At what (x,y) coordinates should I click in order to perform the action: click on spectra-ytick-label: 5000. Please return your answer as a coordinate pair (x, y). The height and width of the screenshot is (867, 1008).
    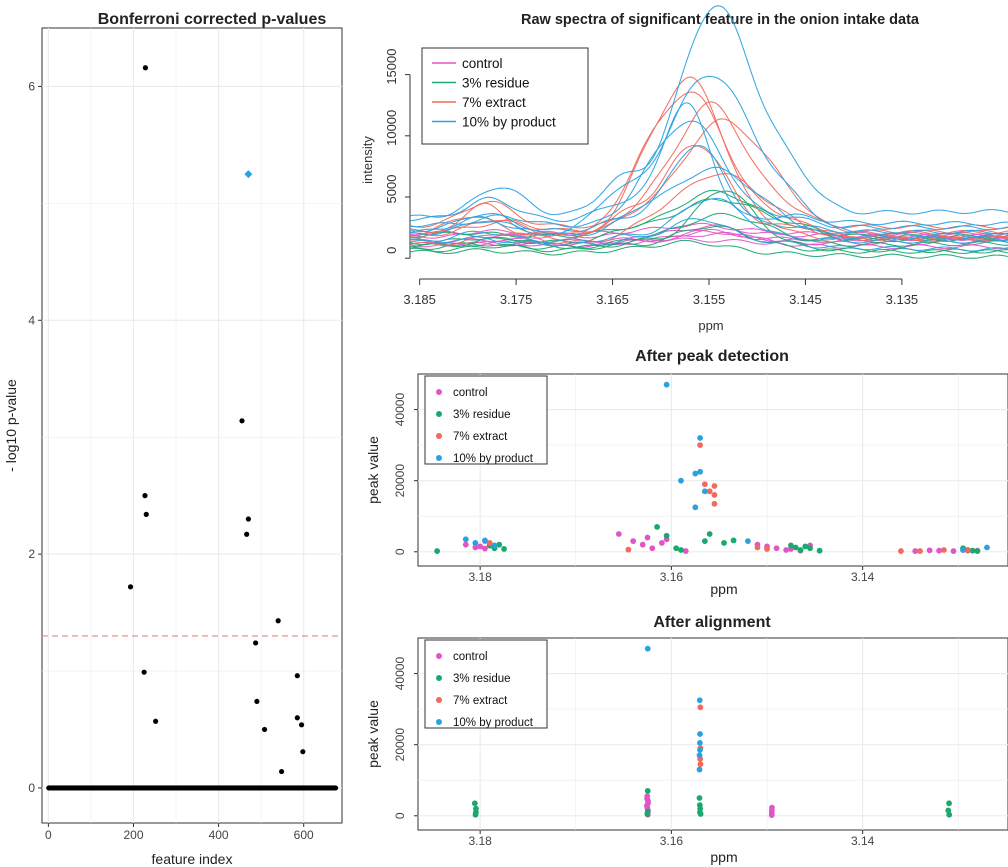
    Looking at the image, I should click on (391, 189).